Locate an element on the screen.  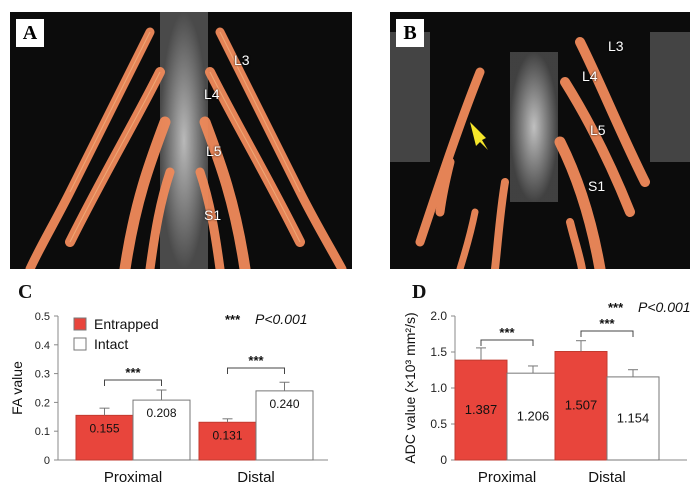
y-tick-label: 0.1 is located at coordinates (42, 432).